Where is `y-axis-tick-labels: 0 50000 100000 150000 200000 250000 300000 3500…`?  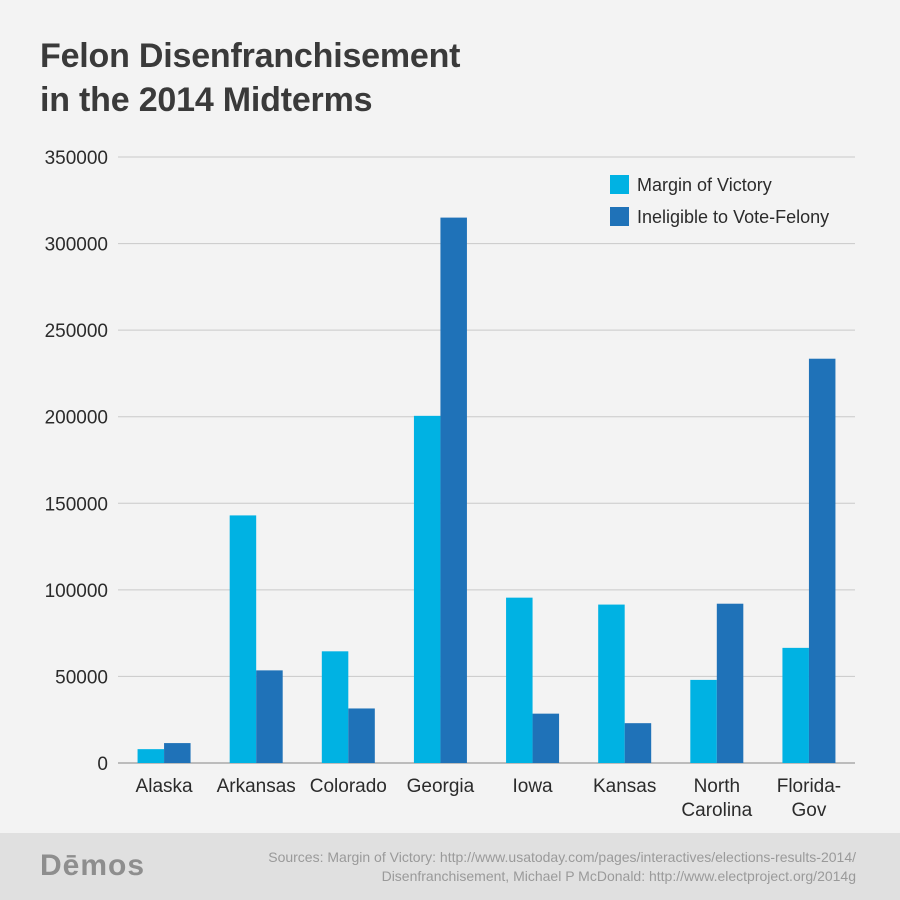 y-axis-tick-labels: 0 50000 100000 150000 200000 250000 300000 3500… is located at coordinates (76, 461).